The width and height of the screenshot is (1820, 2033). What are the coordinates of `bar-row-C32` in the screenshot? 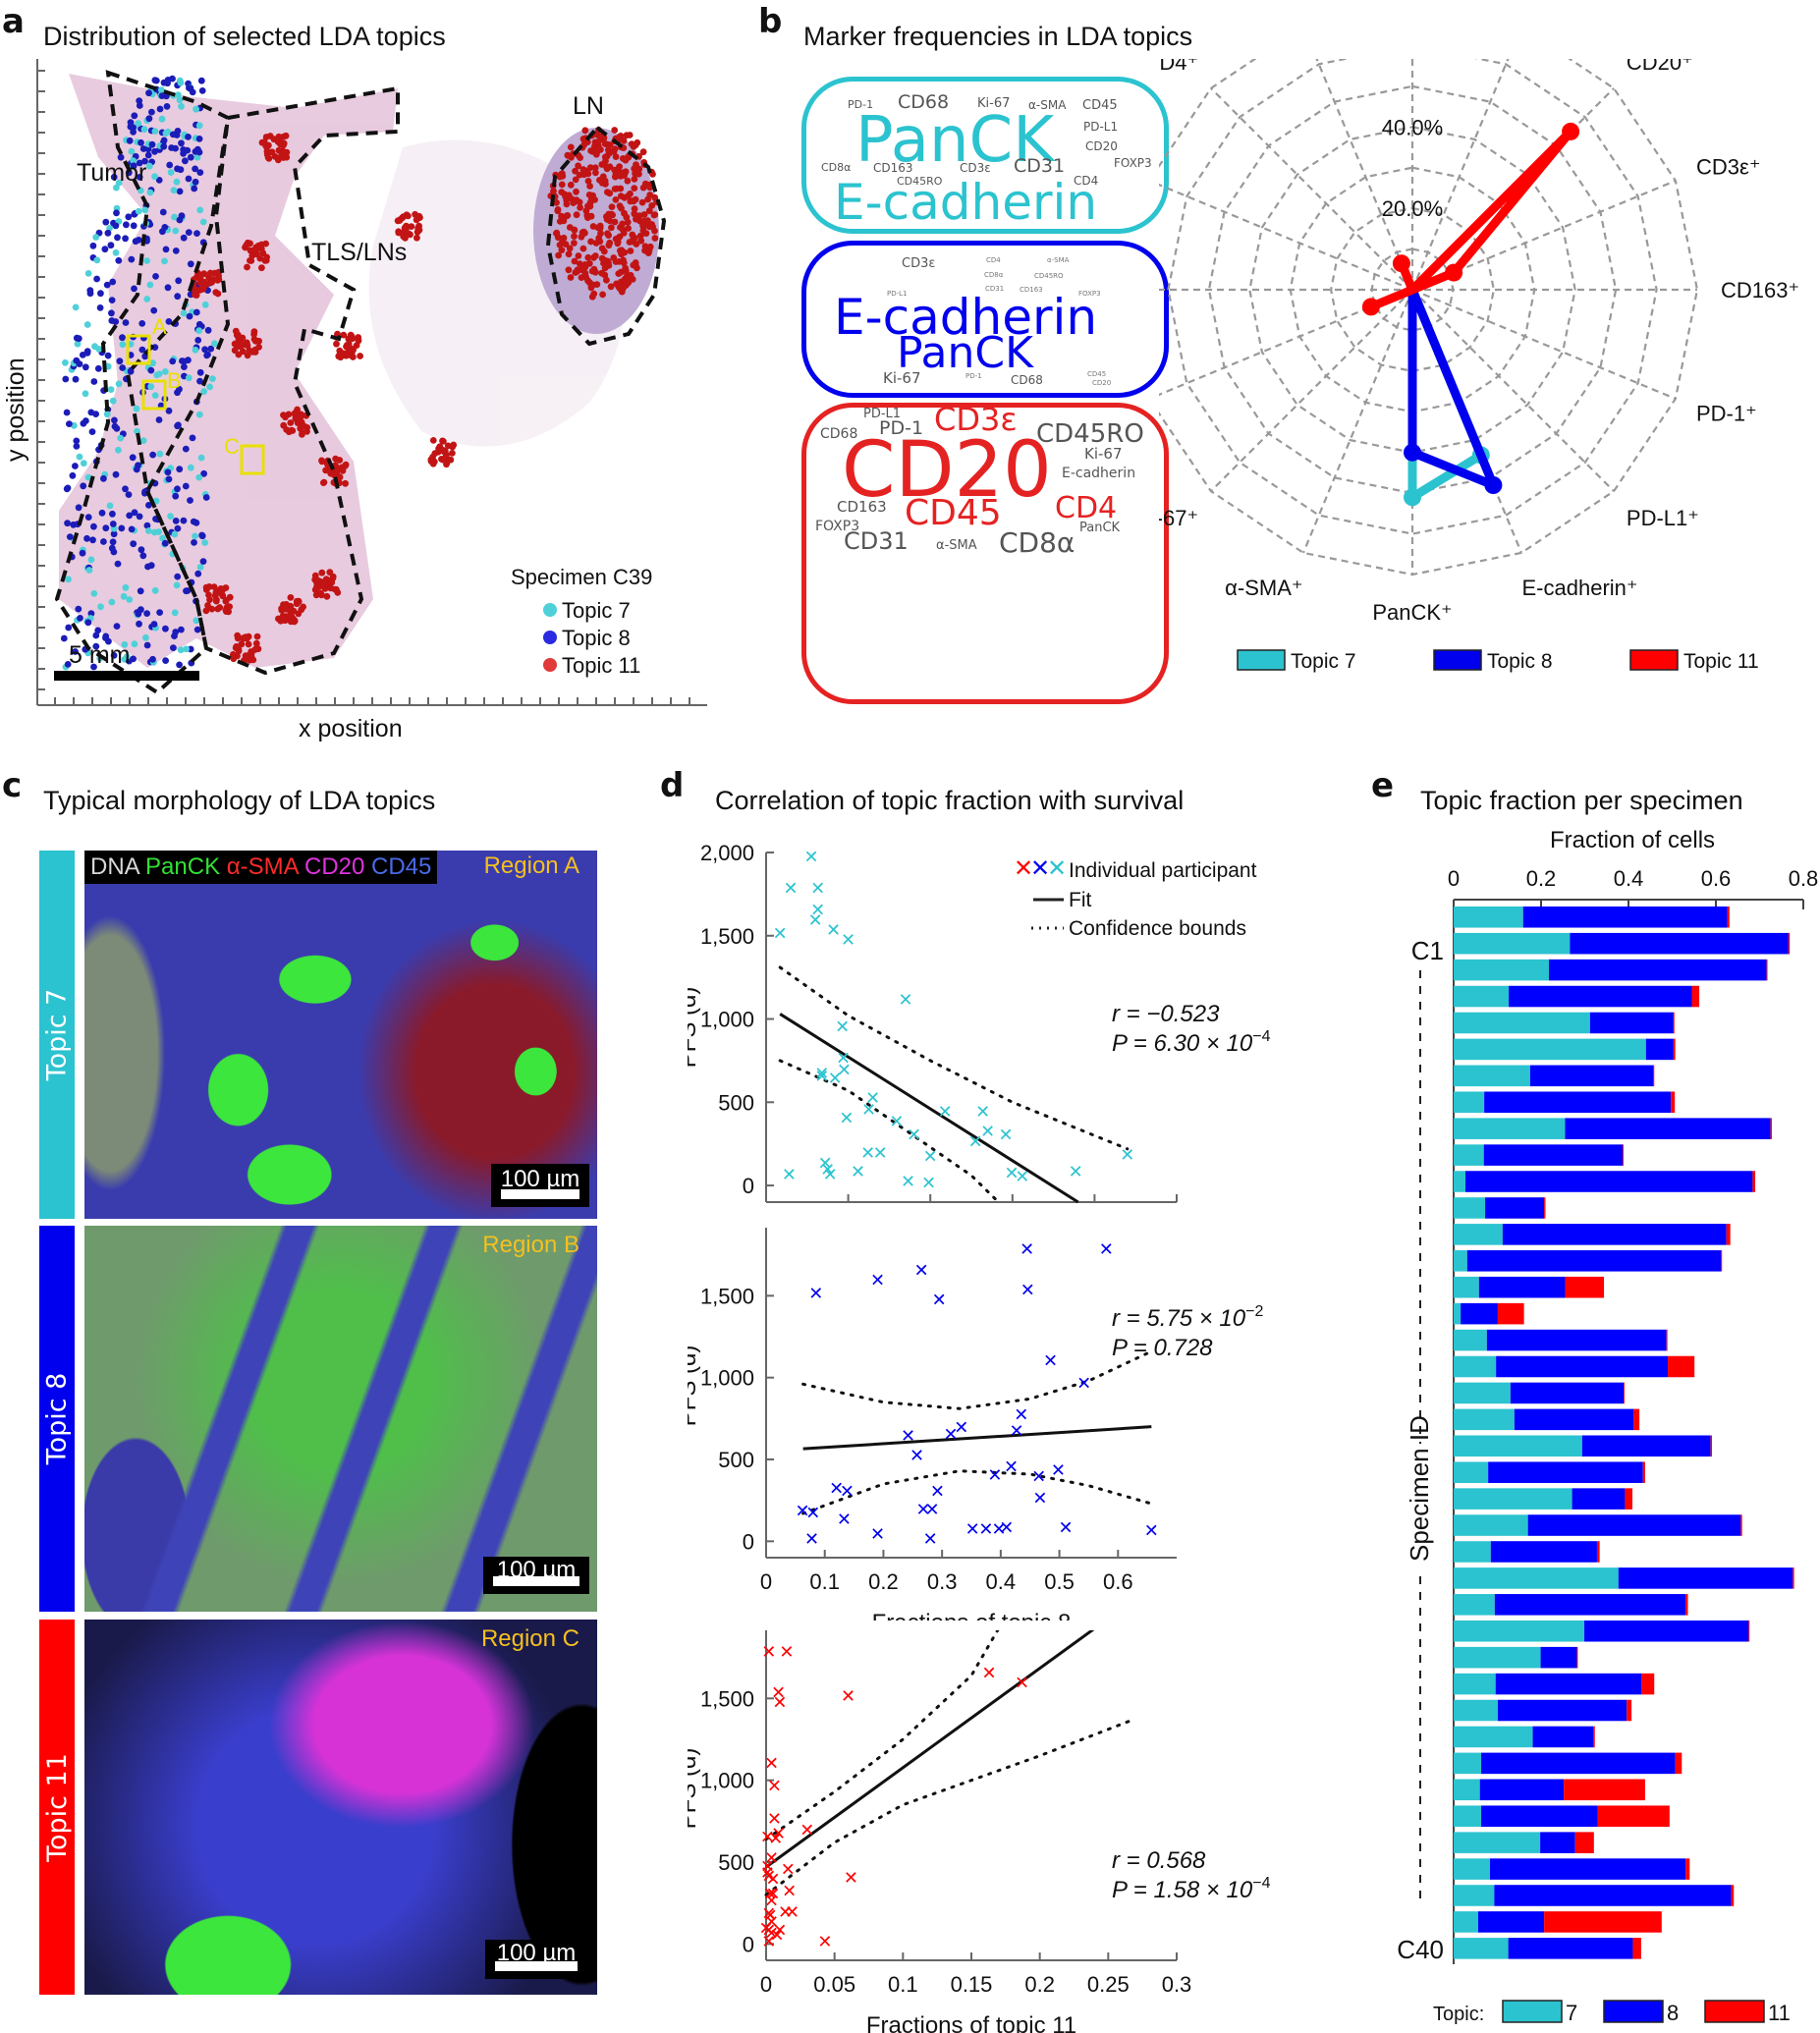 It's located at (1524, 1737).